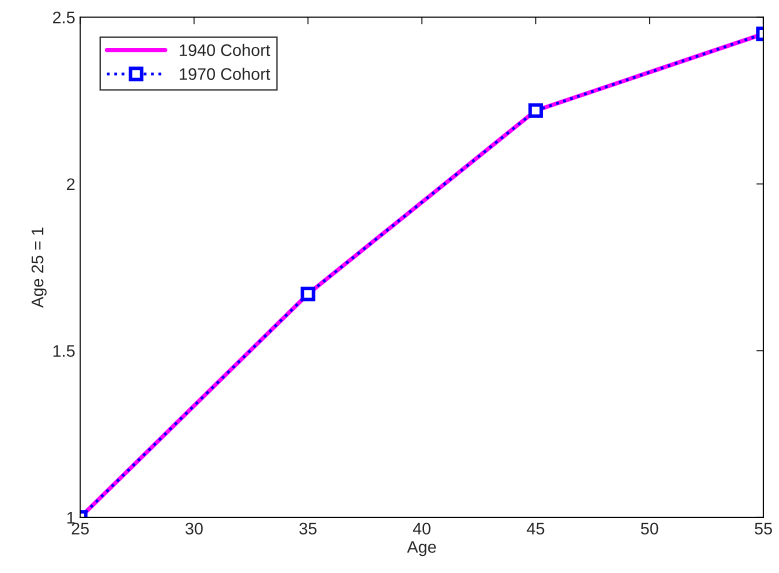  What do you see at coordinates (194, 528) in the screenshot?
I see `x-tick-label: 30` at bounding box center [194, 528].